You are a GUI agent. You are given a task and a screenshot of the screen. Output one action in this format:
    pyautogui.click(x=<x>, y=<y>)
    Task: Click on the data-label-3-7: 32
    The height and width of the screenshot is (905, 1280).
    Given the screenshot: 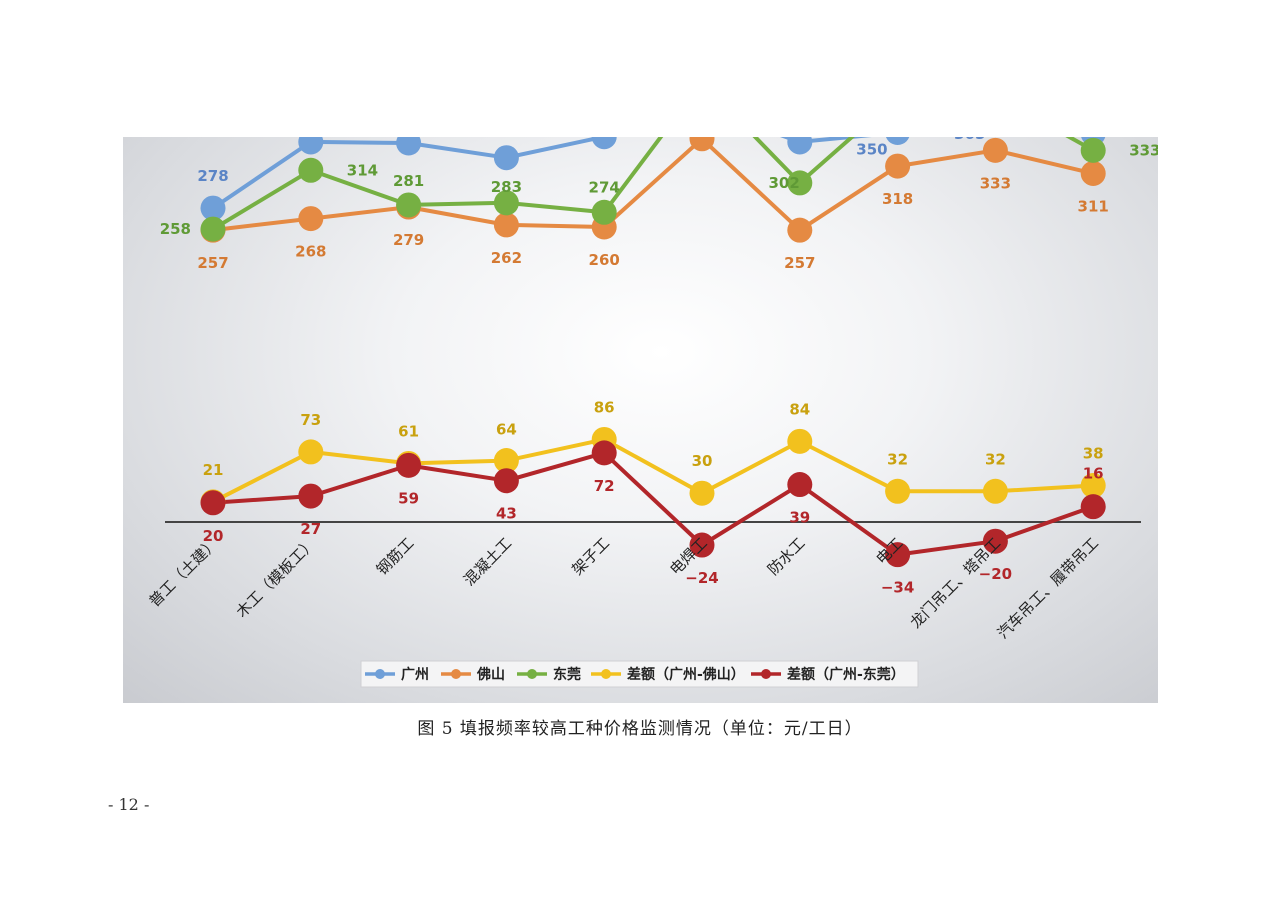 What is the action you would take?
    pyautogui.click(x=897, y=459)
    